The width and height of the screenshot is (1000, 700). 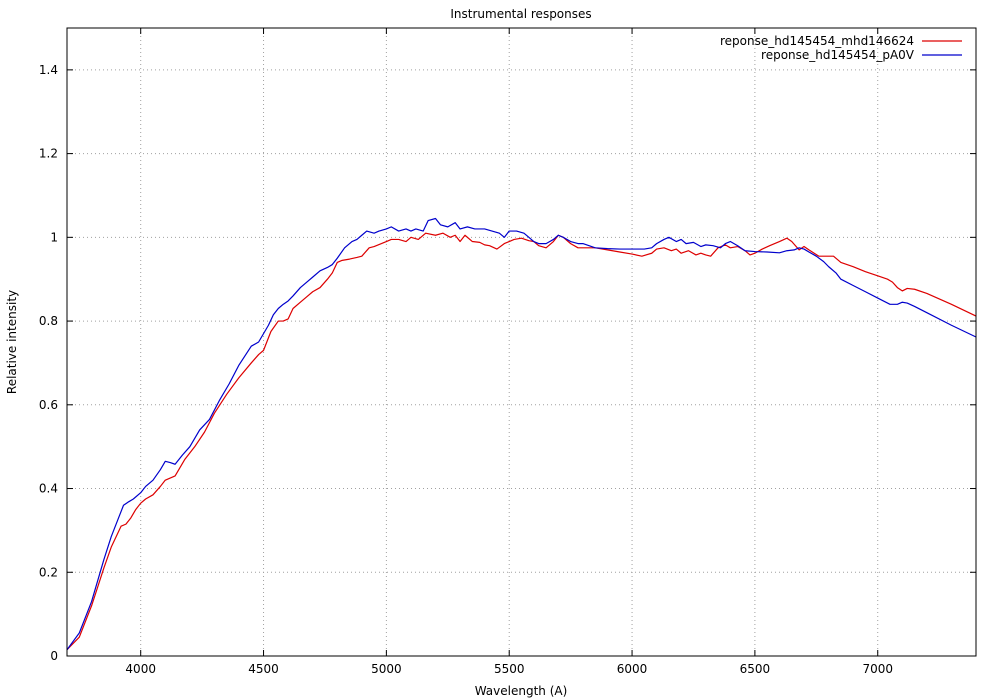 I want to click on y-axis-label: Relative intensity, so click(x=12, y=342).